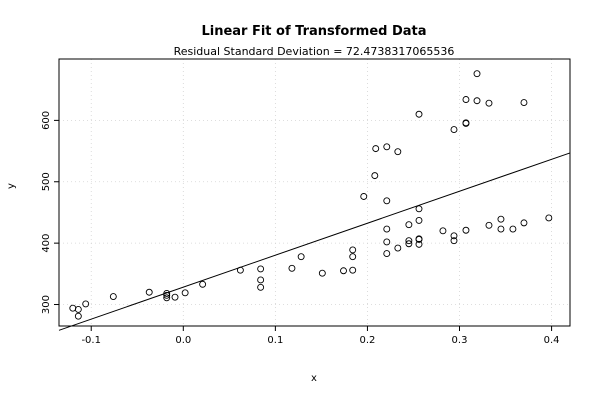 The width and height of the screenshot is (599, 400). What do you see at coordinates (183, 340) in the screenshot?
I see `x-tick-label: 0.0` at bounding box center [183, 340].